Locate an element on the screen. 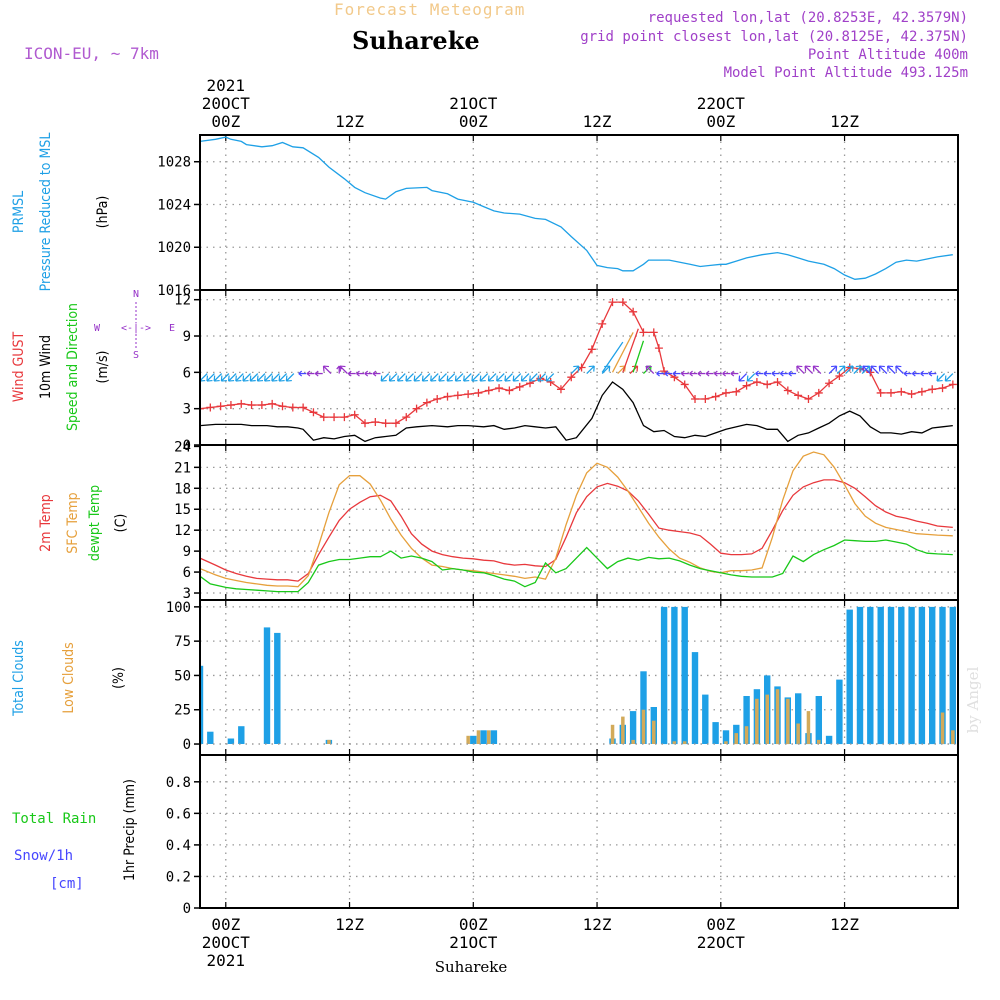 Image resolution: width=1000 pixels, height=1000 pixels. y-tick-label: 1024 is located at coordinates (174, 205).